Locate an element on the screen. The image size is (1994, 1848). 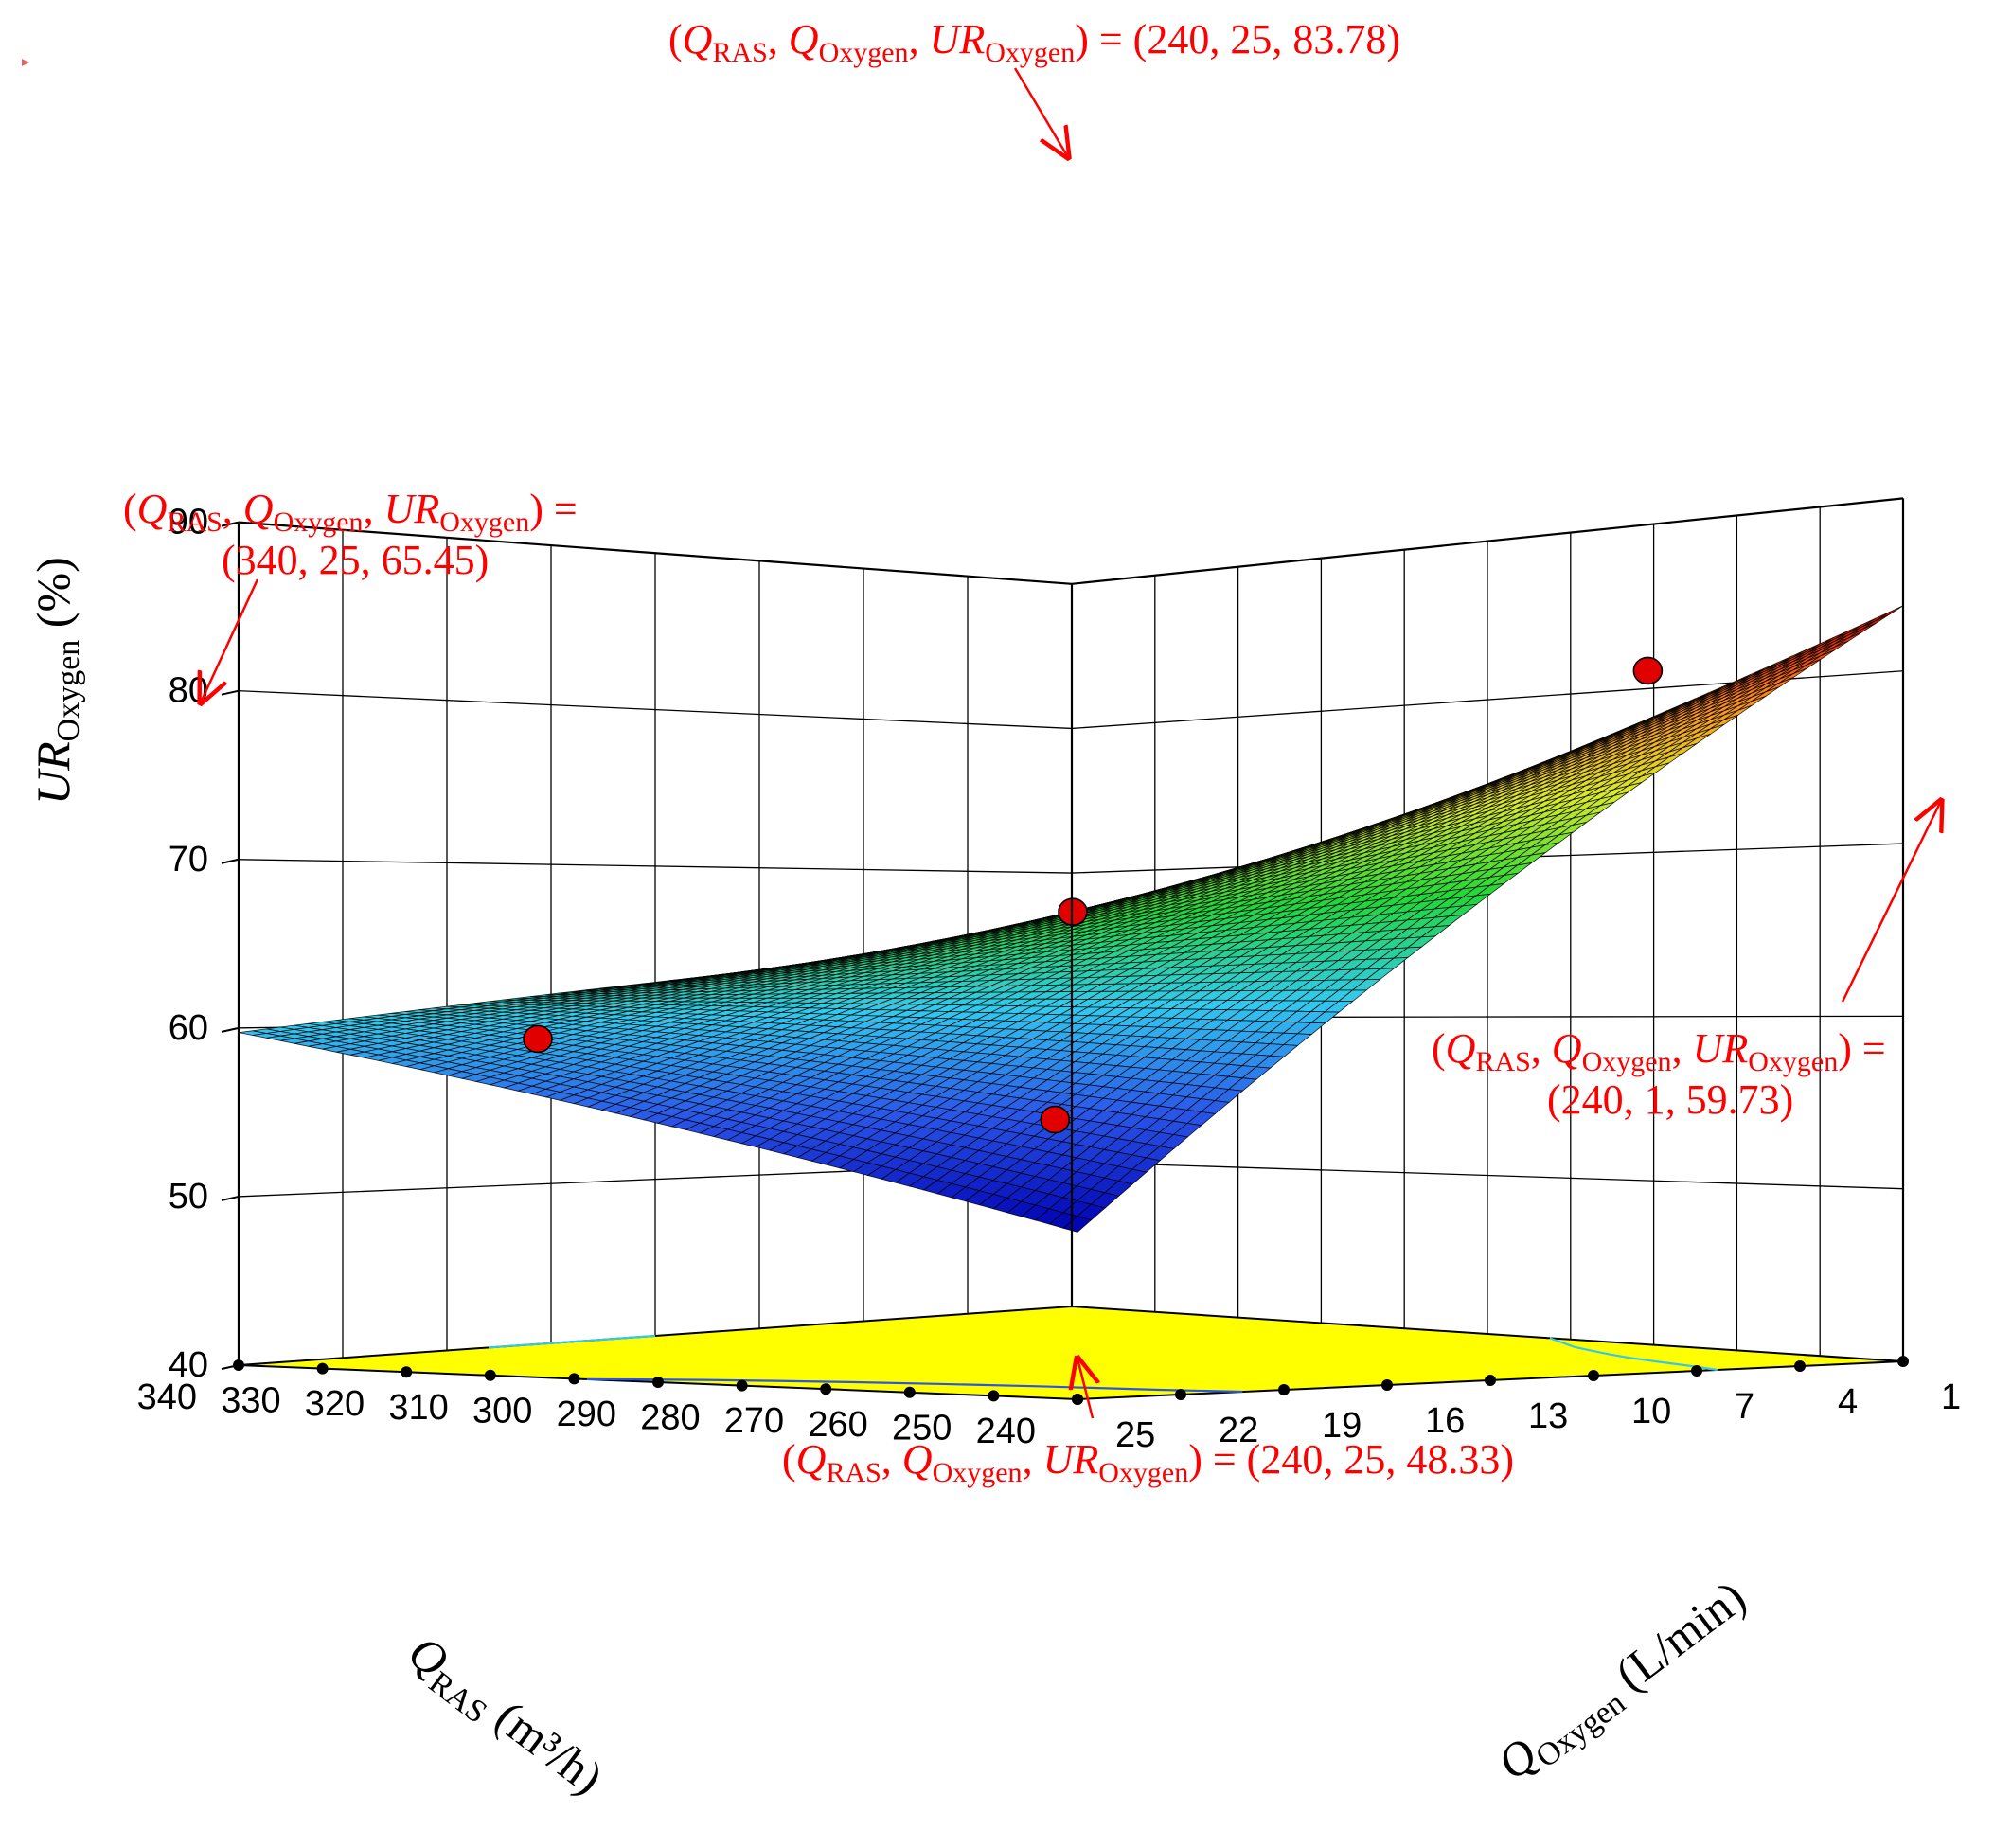
y-tick-label: 19 is located at coordinates (1342, 1426).